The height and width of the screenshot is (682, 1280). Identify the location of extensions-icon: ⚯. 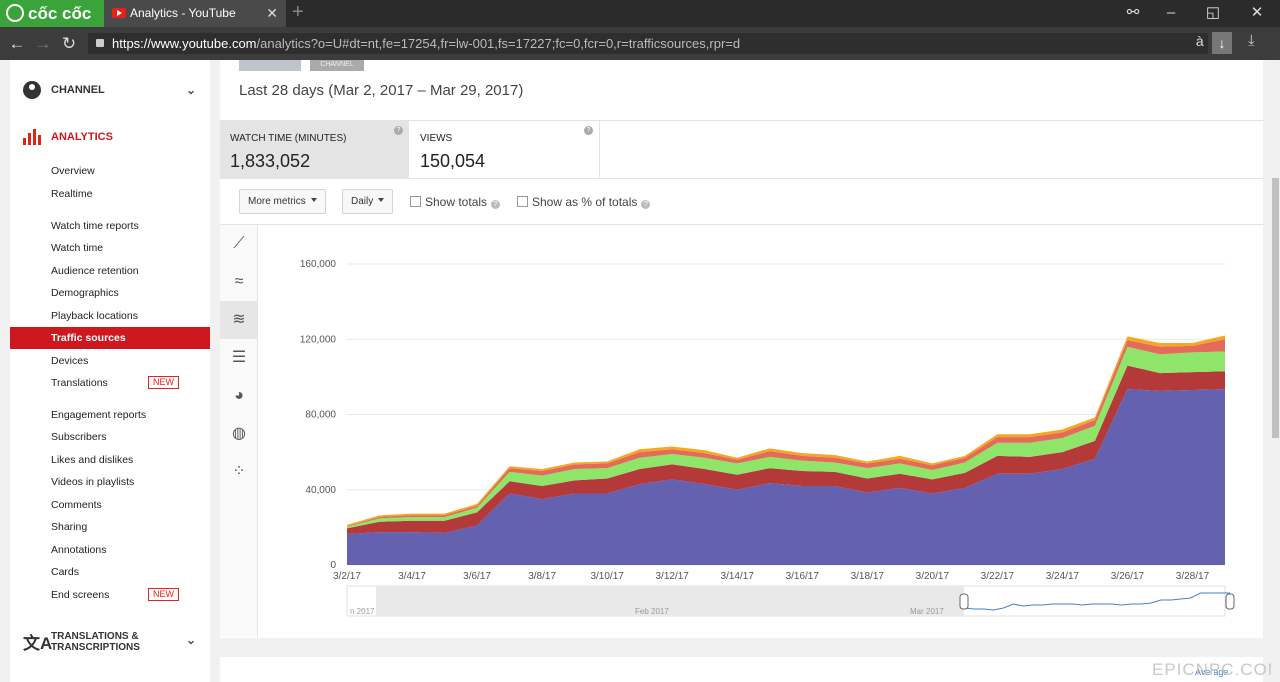
(1133, 12).